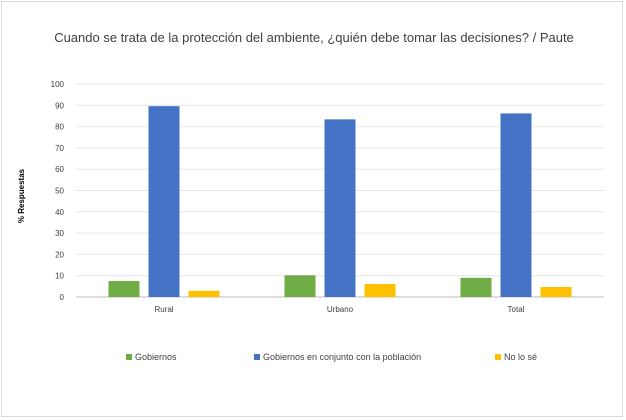 The image size is (626, 420). I want to click on legend-entry: Gobiernos, so click(156, 357).